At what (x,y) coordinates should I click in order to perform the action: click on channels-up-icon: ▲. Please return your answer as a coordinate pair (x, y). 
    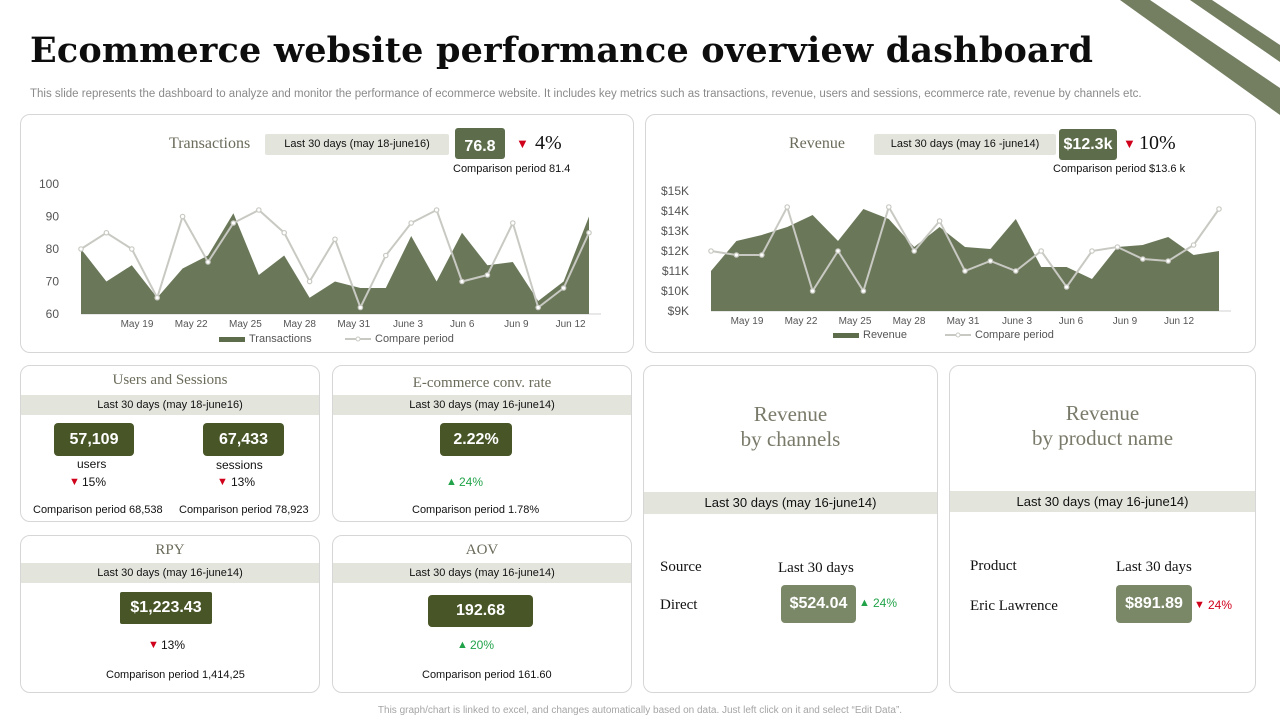
    Looking at the image, I should click on (864, 603).